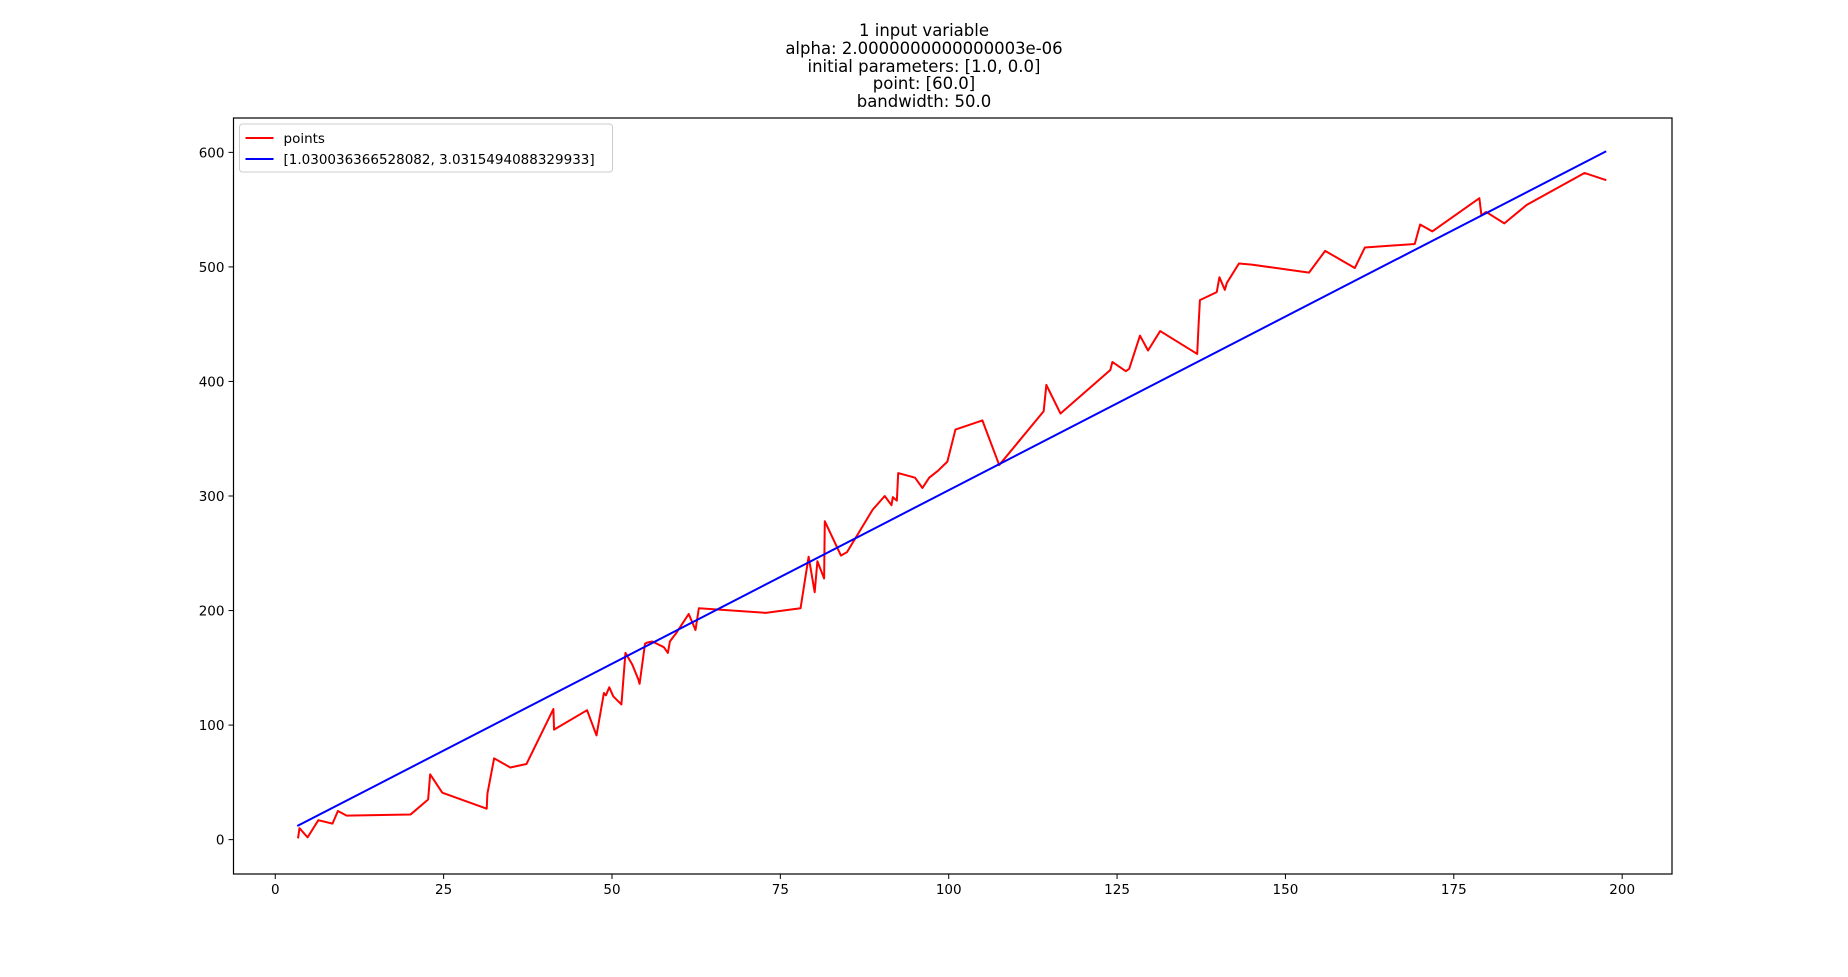 This screenshot has height=977, width=1848. What do you see at coordinates (426, 148) in the screenshot?
I see `legend-box` at bounding box center [426, 148].